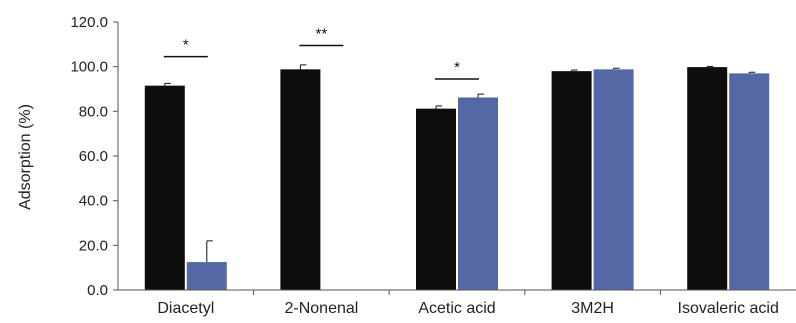  I want to click on category-label: 2-Nonenal, so click(321, 308).